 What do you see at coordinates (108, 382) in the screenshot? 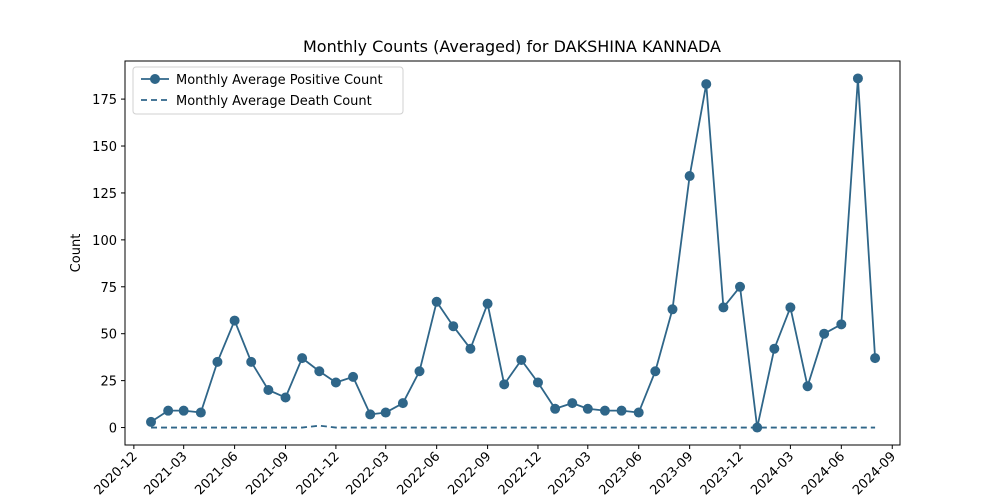
I see `y-tick-label: 25` at bounding box center [108, 382].